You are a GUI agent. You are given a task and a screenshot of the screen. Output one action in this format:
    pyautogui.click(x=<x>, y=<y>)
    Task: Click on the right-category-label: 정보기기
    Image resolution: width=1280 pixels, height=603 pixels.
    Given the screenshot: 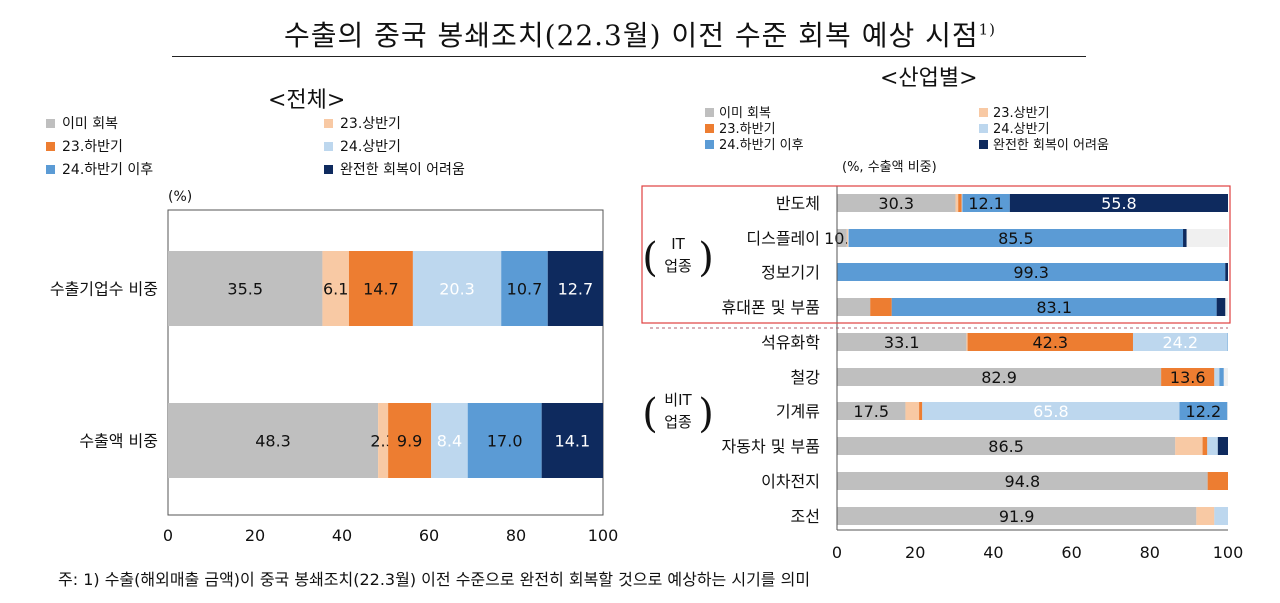 What is the action you would take?
    pyautogui.click(x=790, y=272)
    